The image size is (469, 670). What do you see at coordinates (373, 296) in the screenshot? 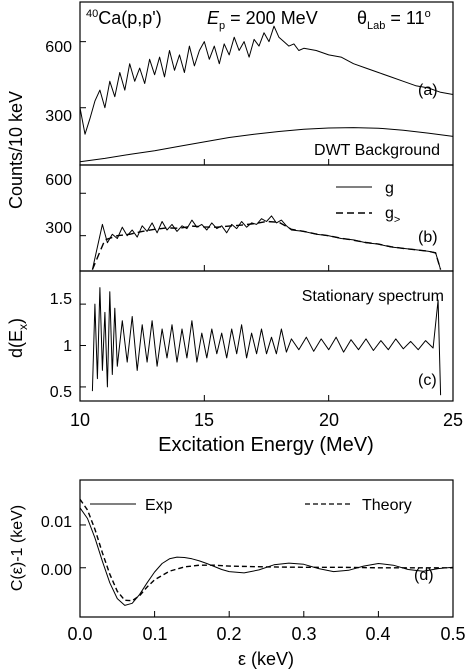
I see `stationary-spectrum-label: Stationary spectrum` at bounding box center [373, 296].